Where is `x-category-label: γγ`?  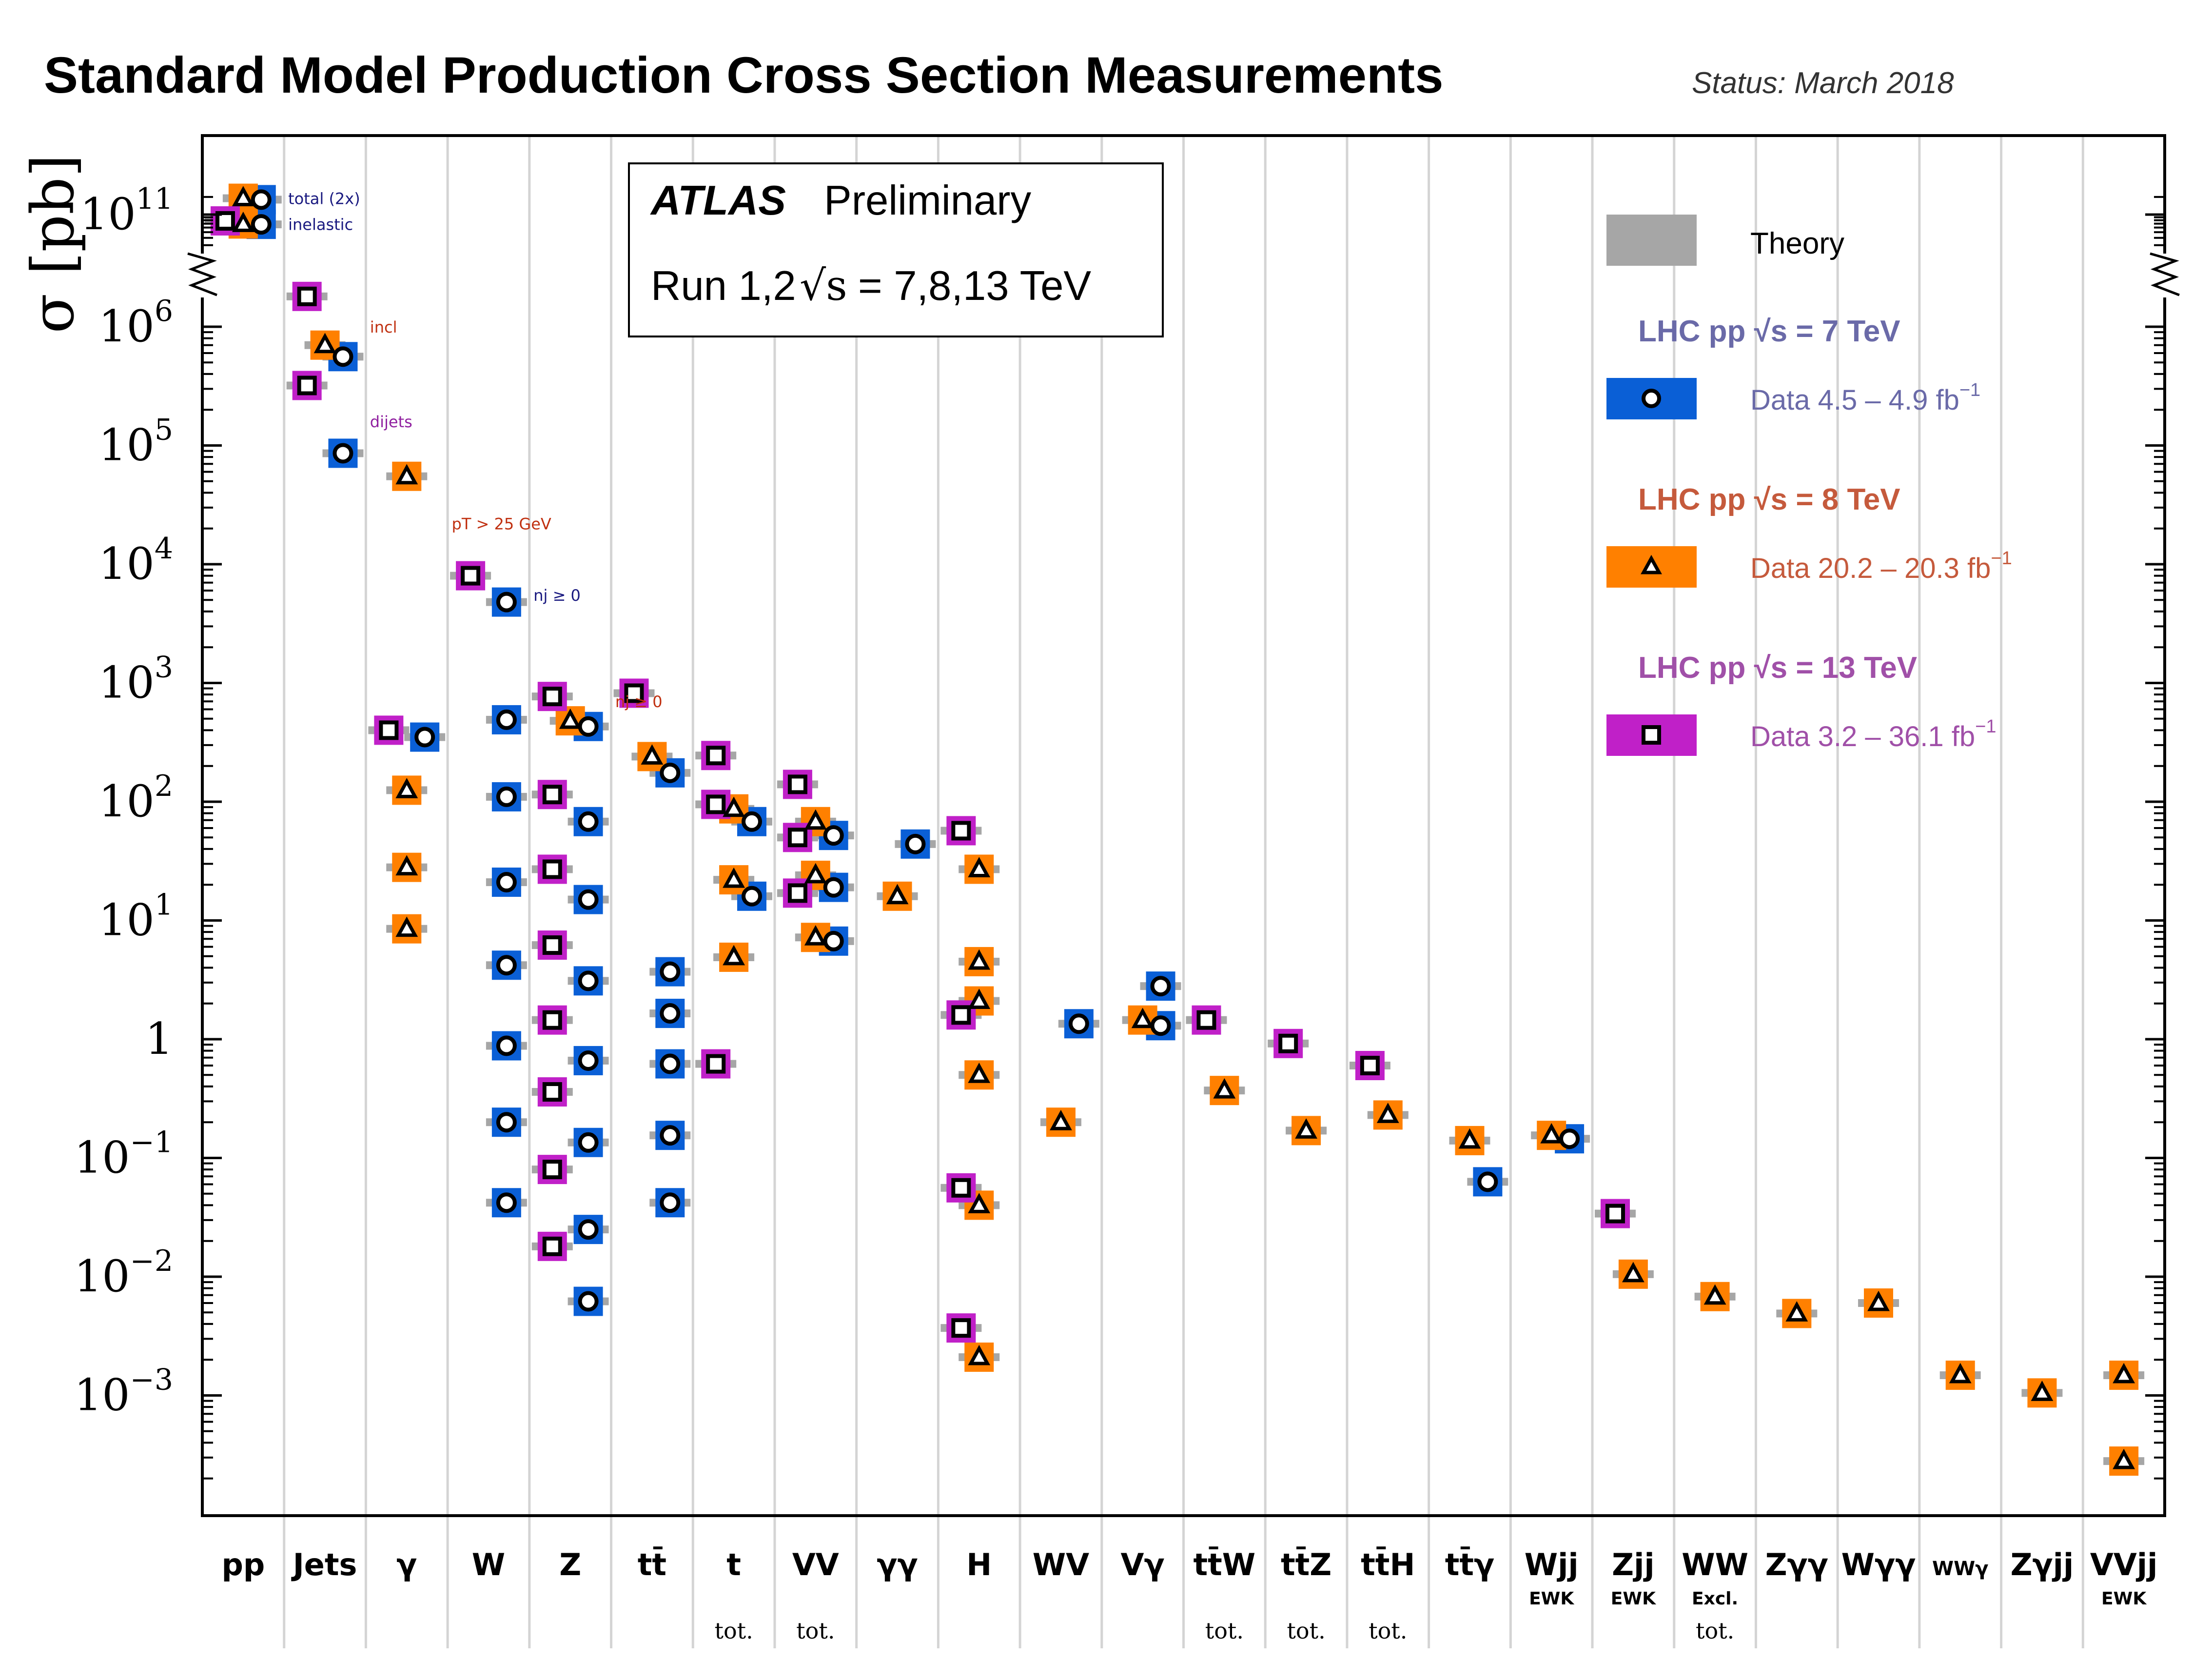 x-category-label: γγ is located at coordinates (897, 1564).